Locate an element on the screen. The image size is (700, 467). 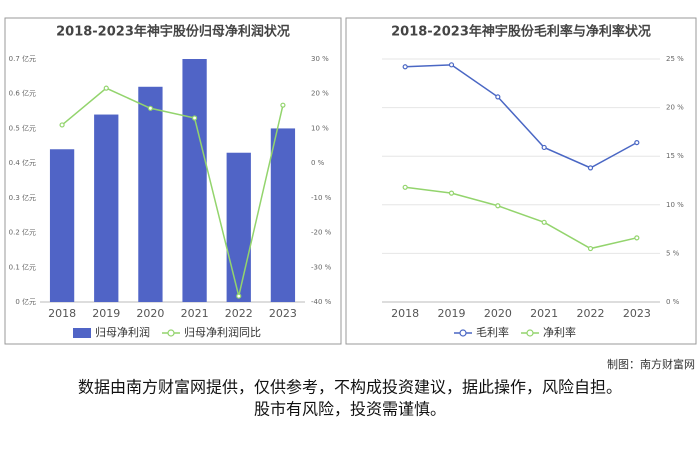
y-tick-label: 0.2 亿元 is located at coordinates (22, 232).